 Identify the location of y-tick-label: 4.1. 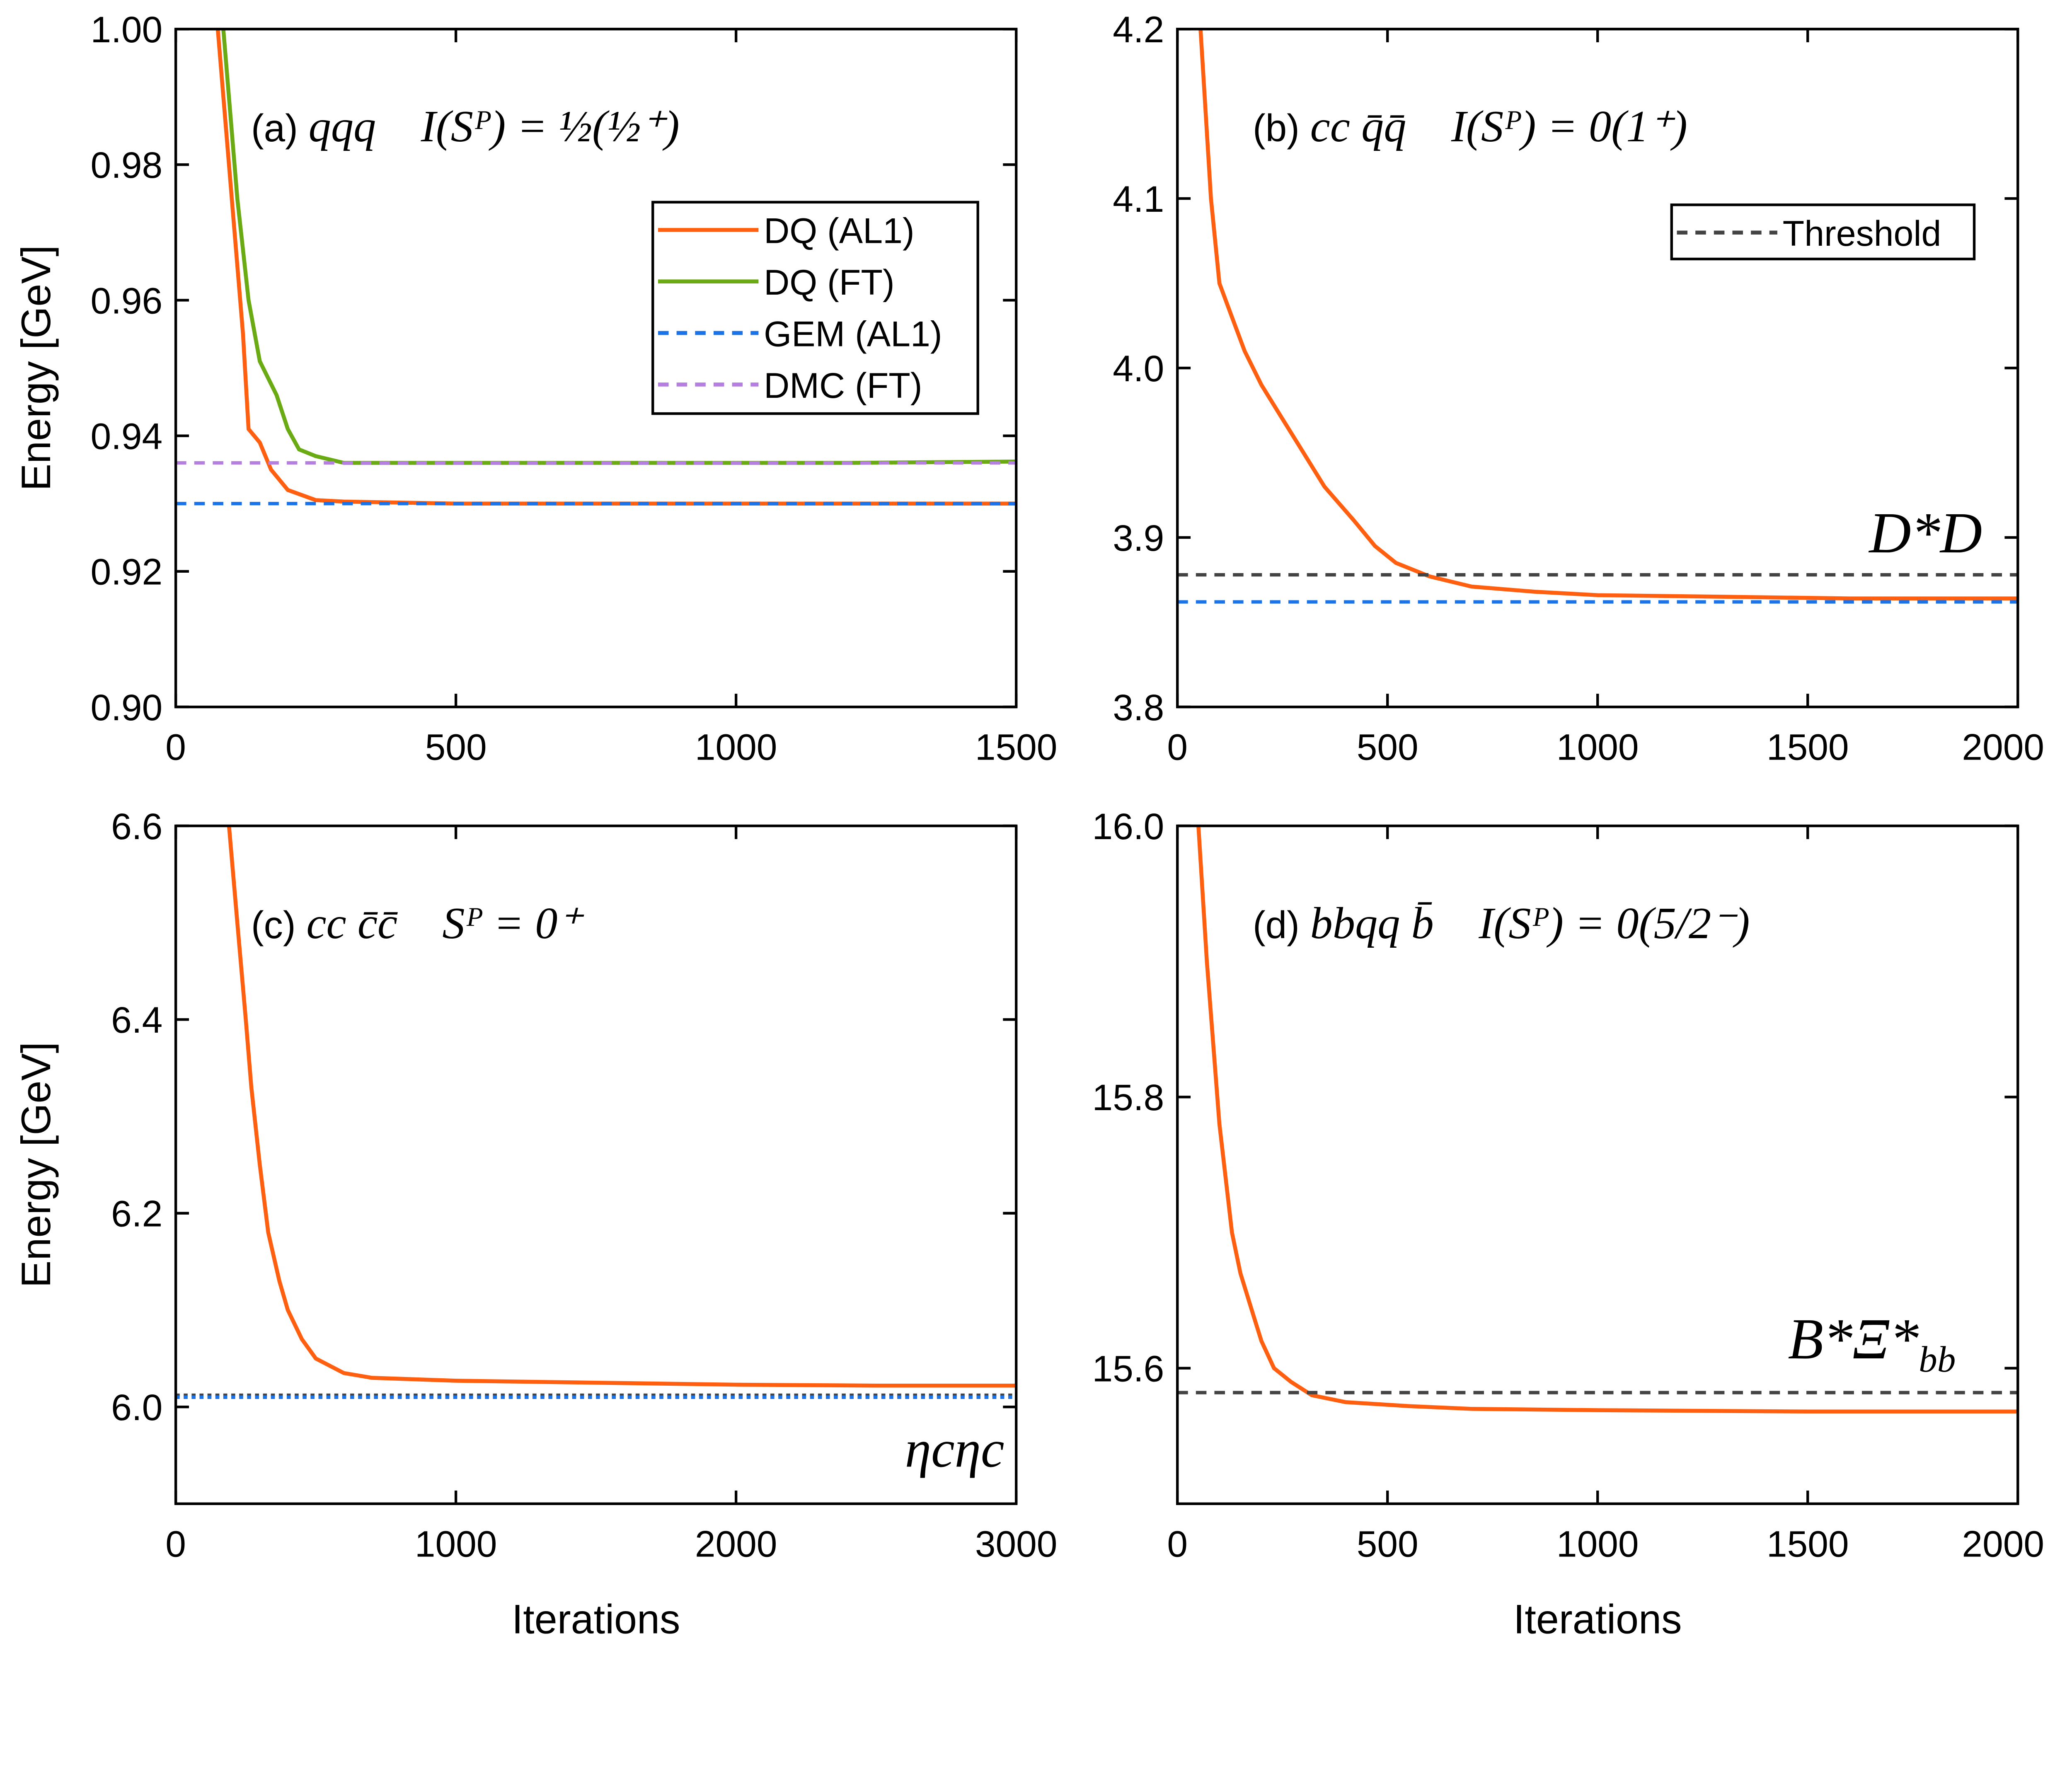
(1138, 199).